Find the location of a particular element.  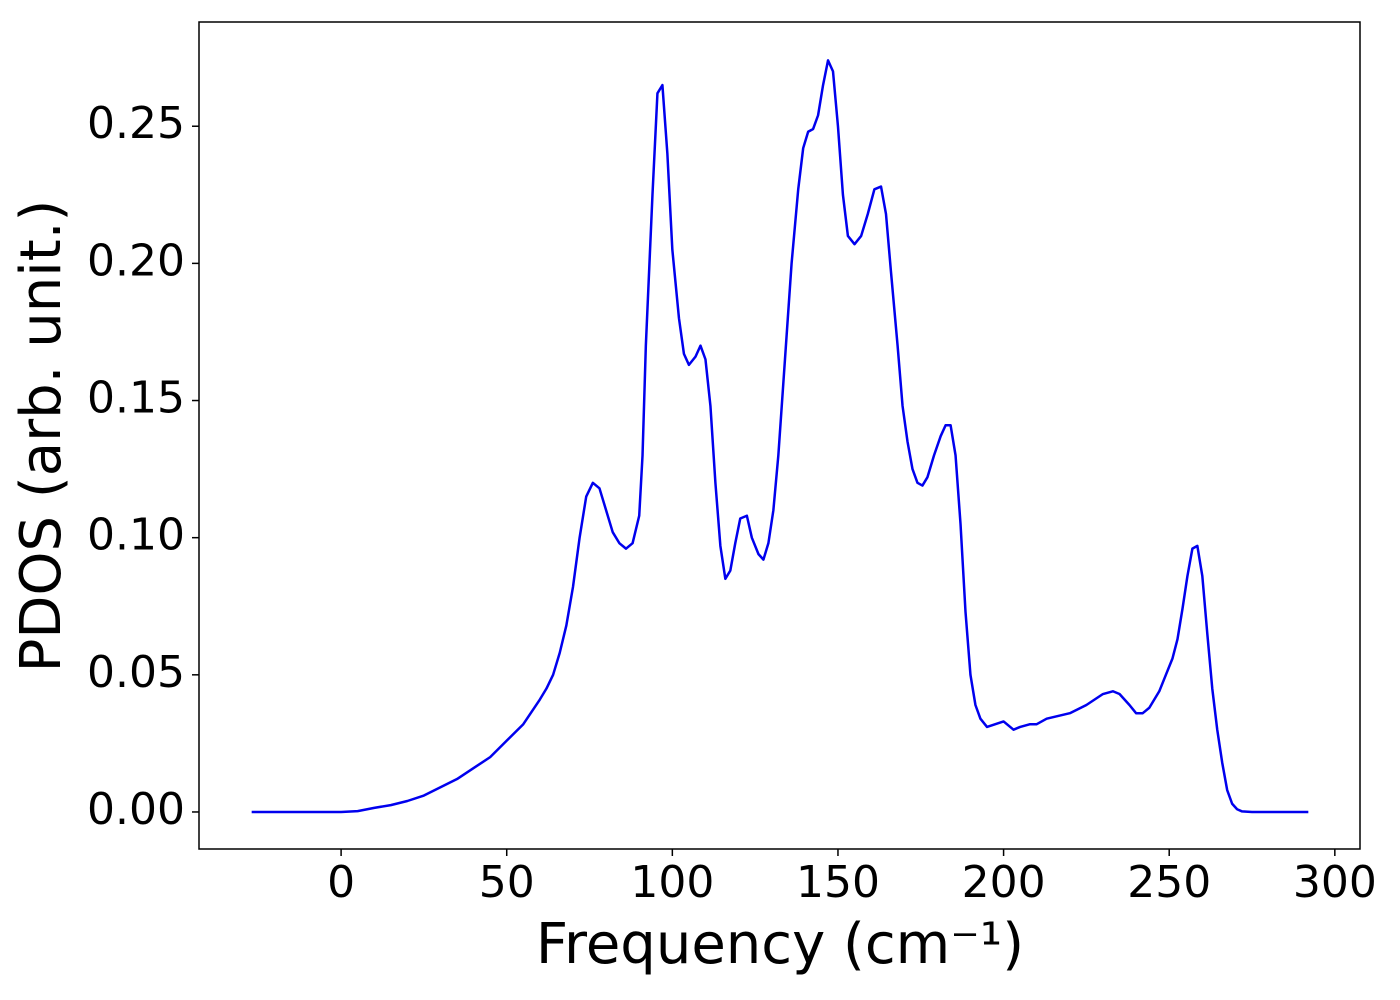

y-tick-label: 0.15 is located at coordinates (136, 398).